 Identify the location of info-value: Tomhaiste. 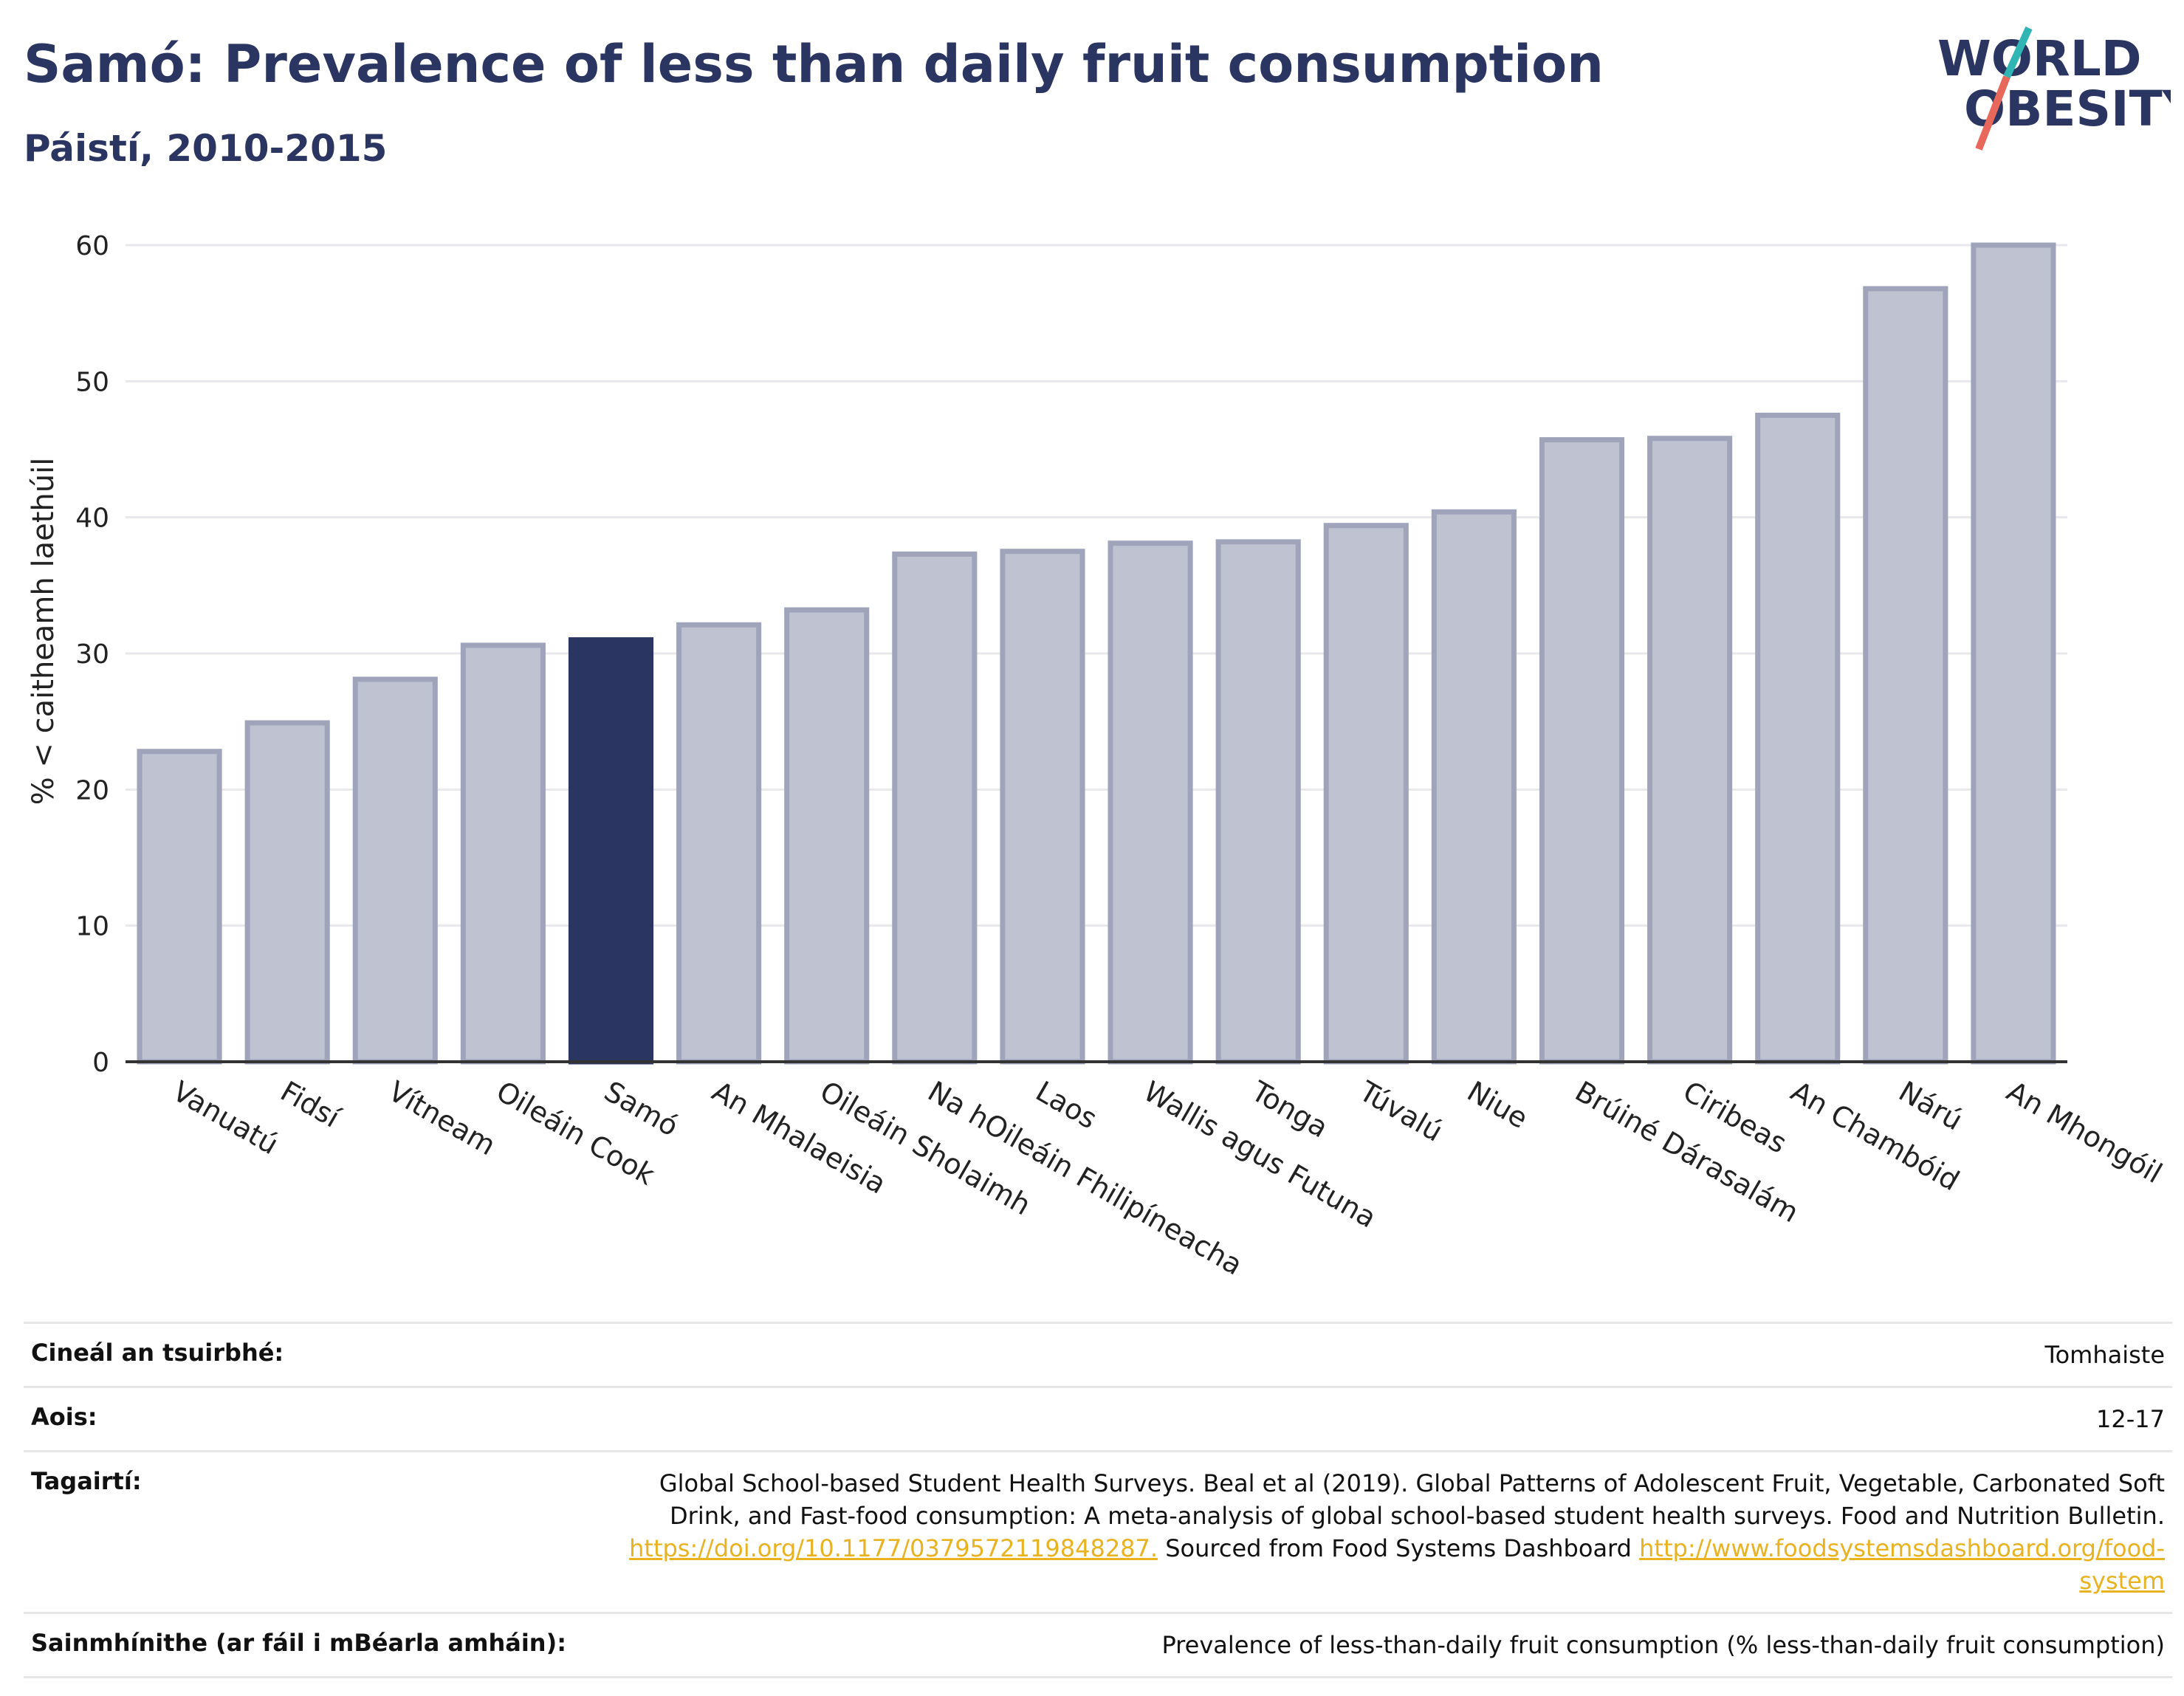
(1386, 1354).